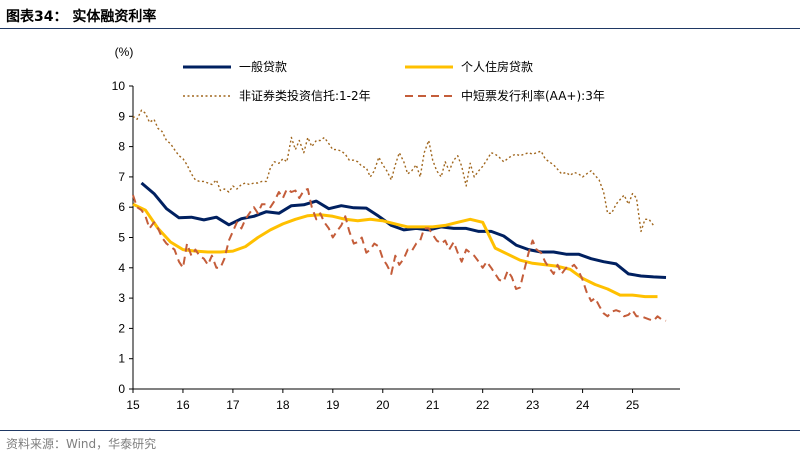 This screenshot has width=800, height=455. What do you see at coordinates (121, 298) in the screenshot?
I see `y-tick-label: 3` at bounding box center [121, 298].